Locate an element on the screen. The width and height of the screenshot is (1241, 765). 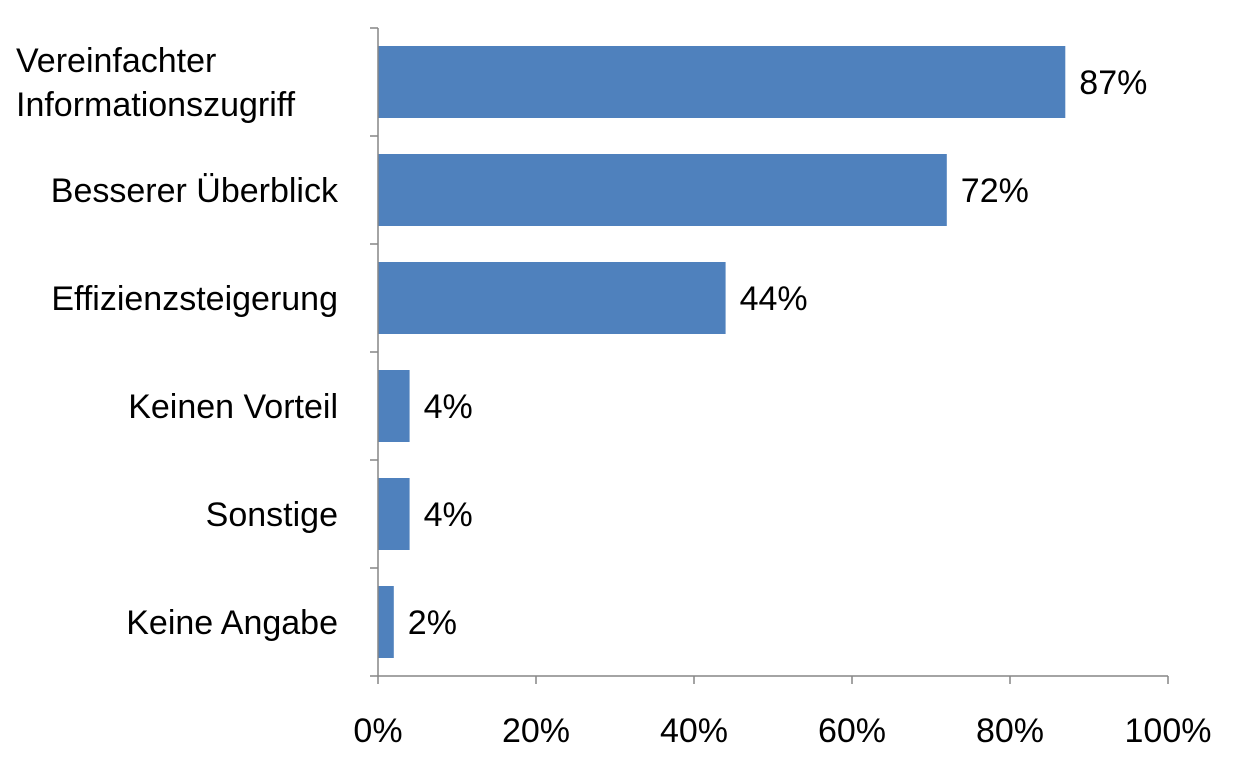
category-label-5: Sonstige is located at coordinates (272, 515).